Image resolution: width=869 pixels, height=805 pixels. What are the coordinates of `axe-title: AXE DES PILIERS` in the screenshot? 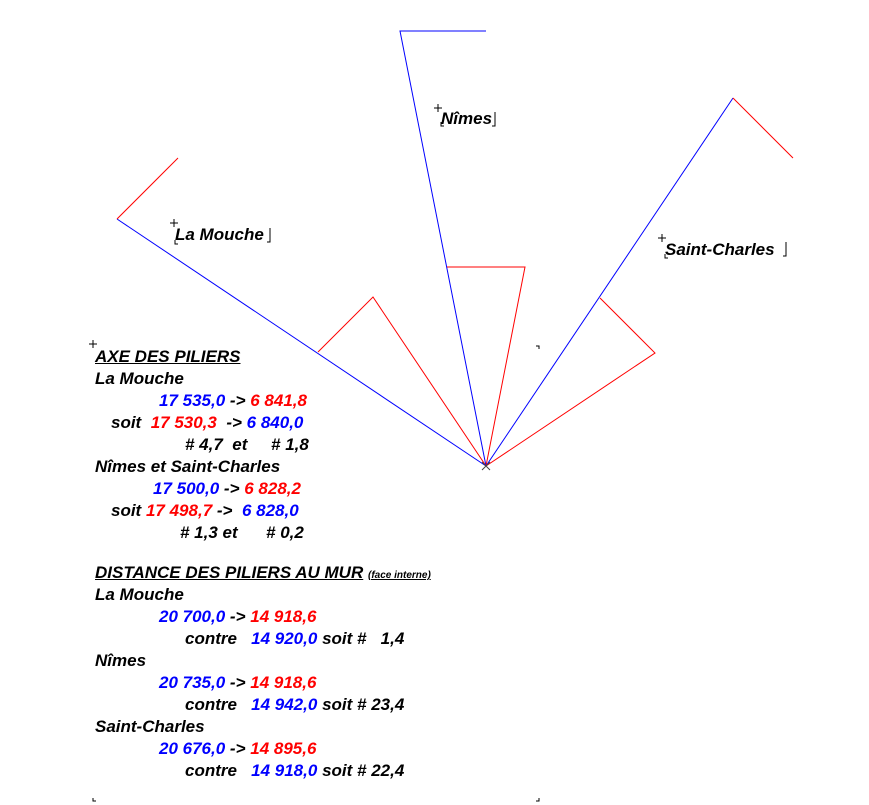 It's located at (168, 356).